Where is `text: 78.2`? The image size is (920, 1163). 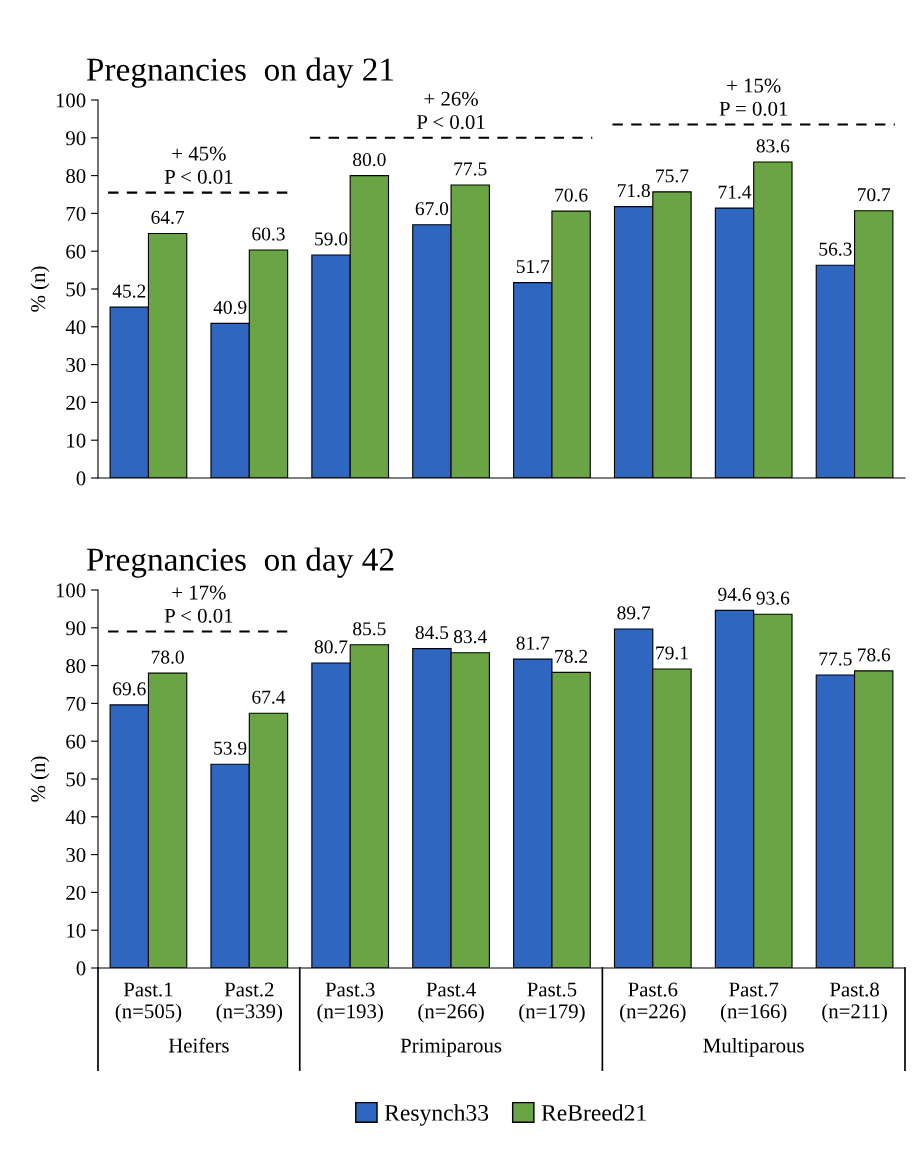
text: 78.2 is located at coordinates (571, 656).